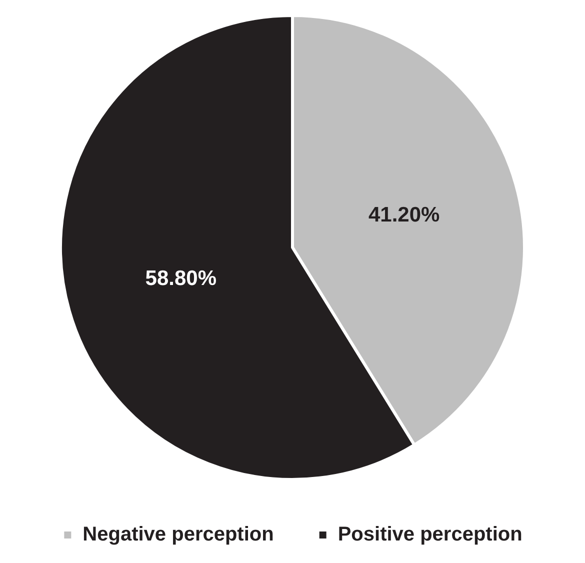 The image size is (585, 563). Describe the element at coordinates (181, 278) in the screenshot. I see `data-label: 58.80%` at that location.